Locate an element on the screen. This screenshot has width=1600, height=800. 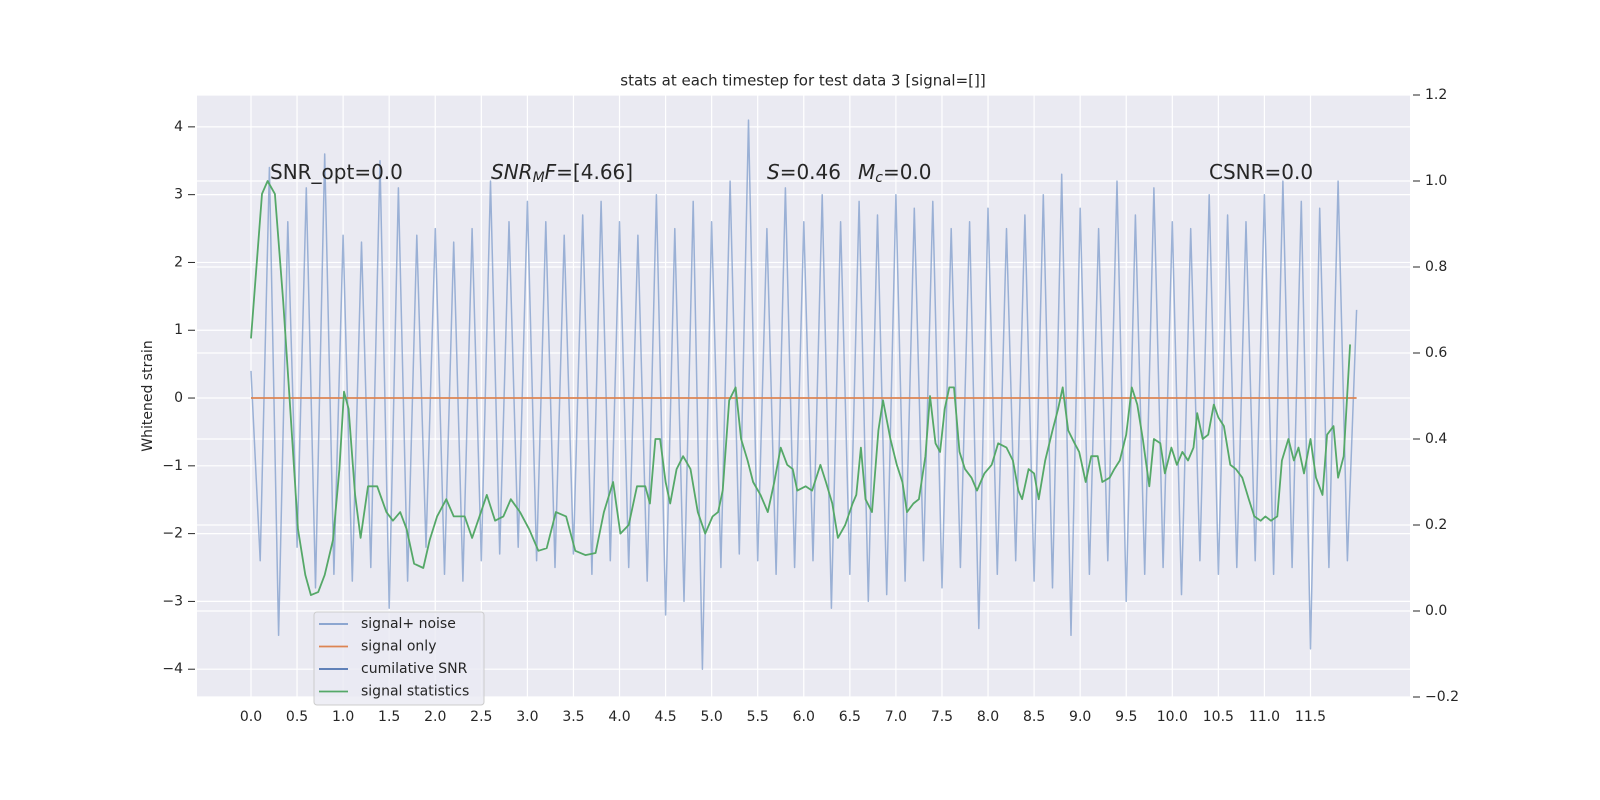
x-tick-label: 7.5 is located at coordinates (942, 717).